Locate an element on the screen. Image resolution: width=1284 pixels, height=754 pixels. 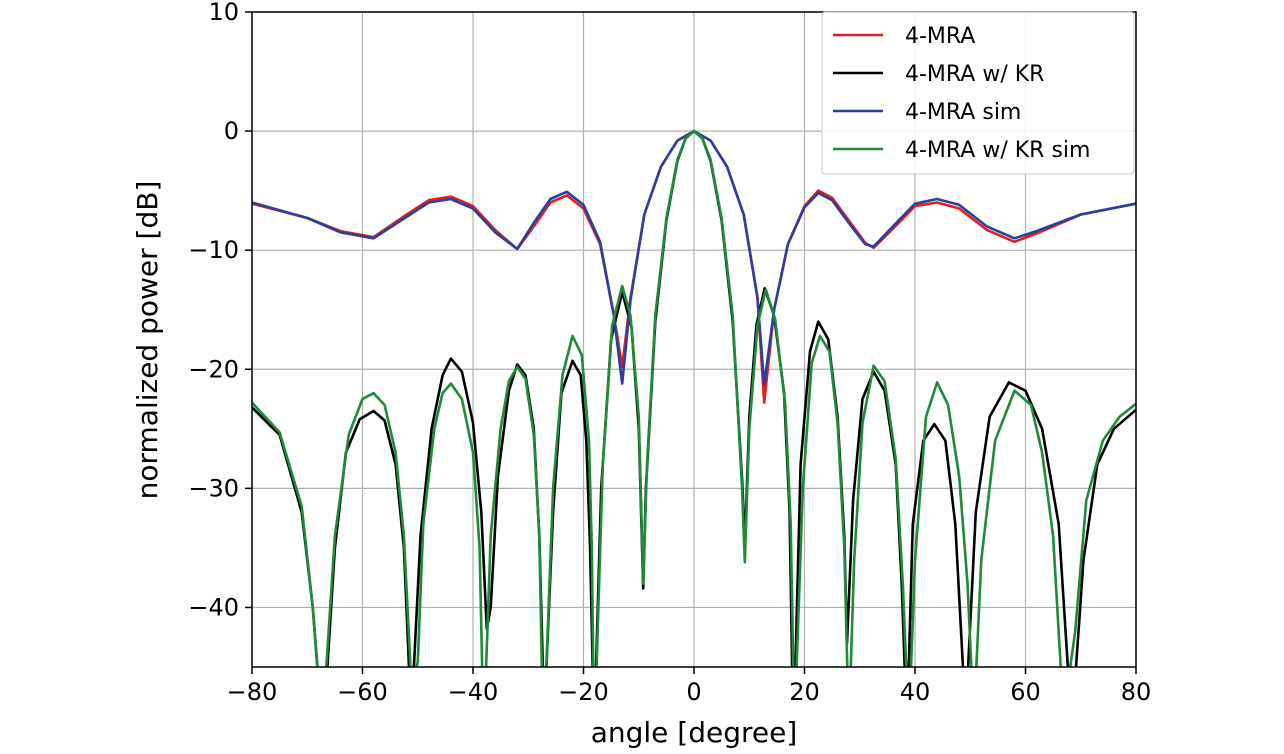
x-tick-label: 40 is located at coordinates (915, 692).